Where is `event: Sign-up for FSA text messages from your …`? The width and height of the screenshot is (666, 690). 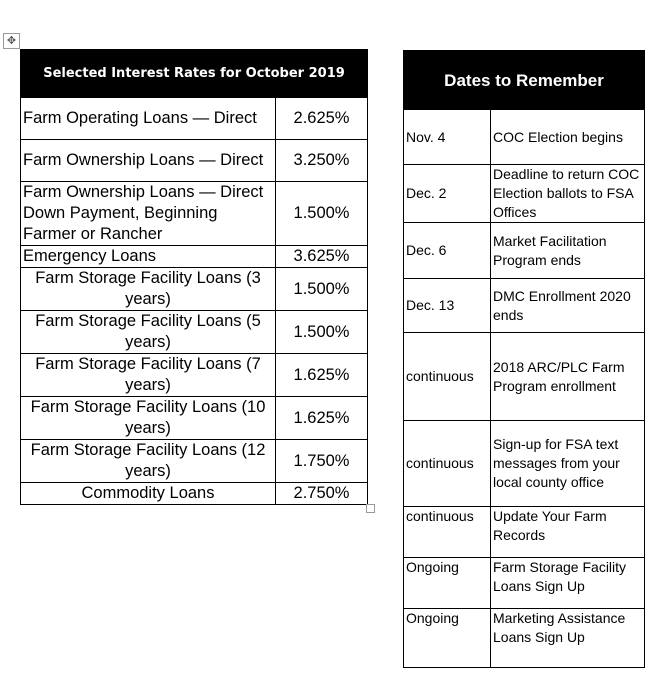 event: Sign-up for FSA text messages from your … is located at coordinates (567, 463).